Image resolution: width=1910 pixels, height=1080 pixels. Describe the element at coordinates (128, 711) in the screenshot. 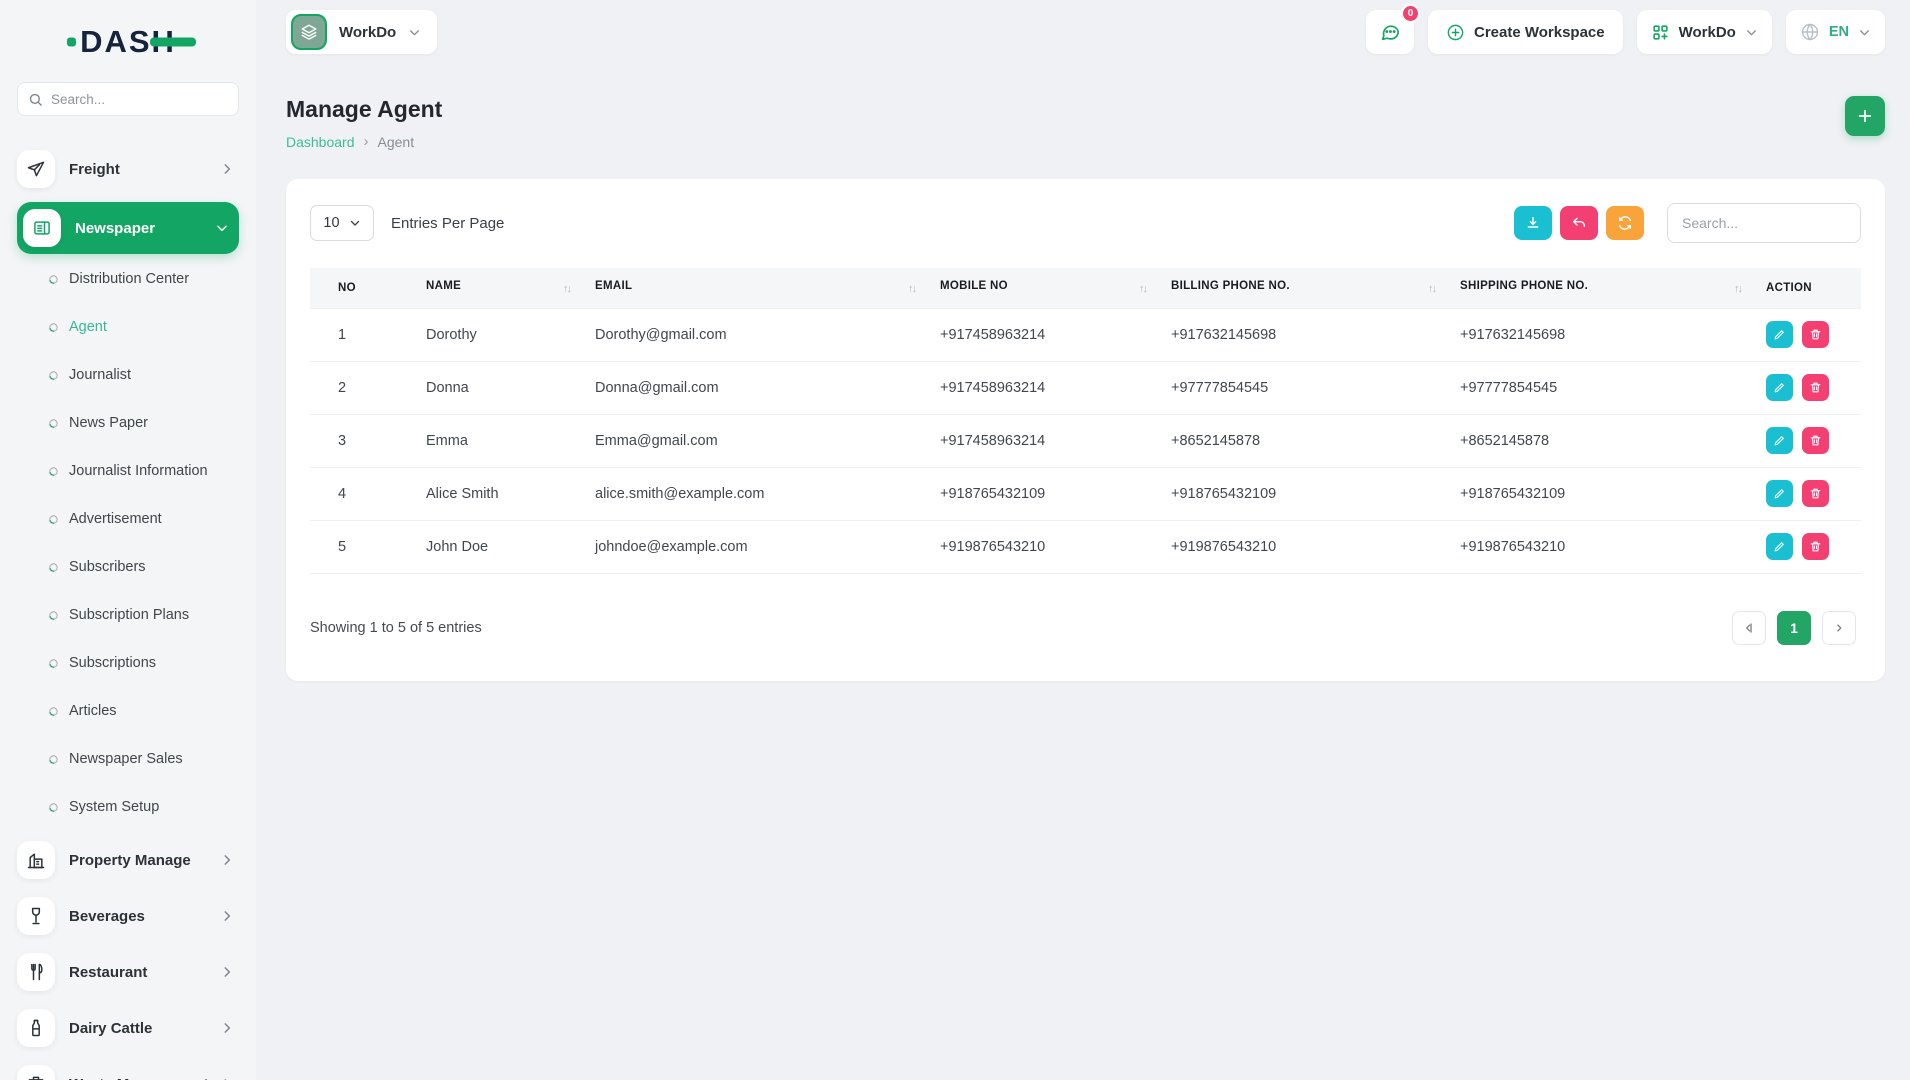

I see `sidebar-subitem-articles: Articles` at that location.